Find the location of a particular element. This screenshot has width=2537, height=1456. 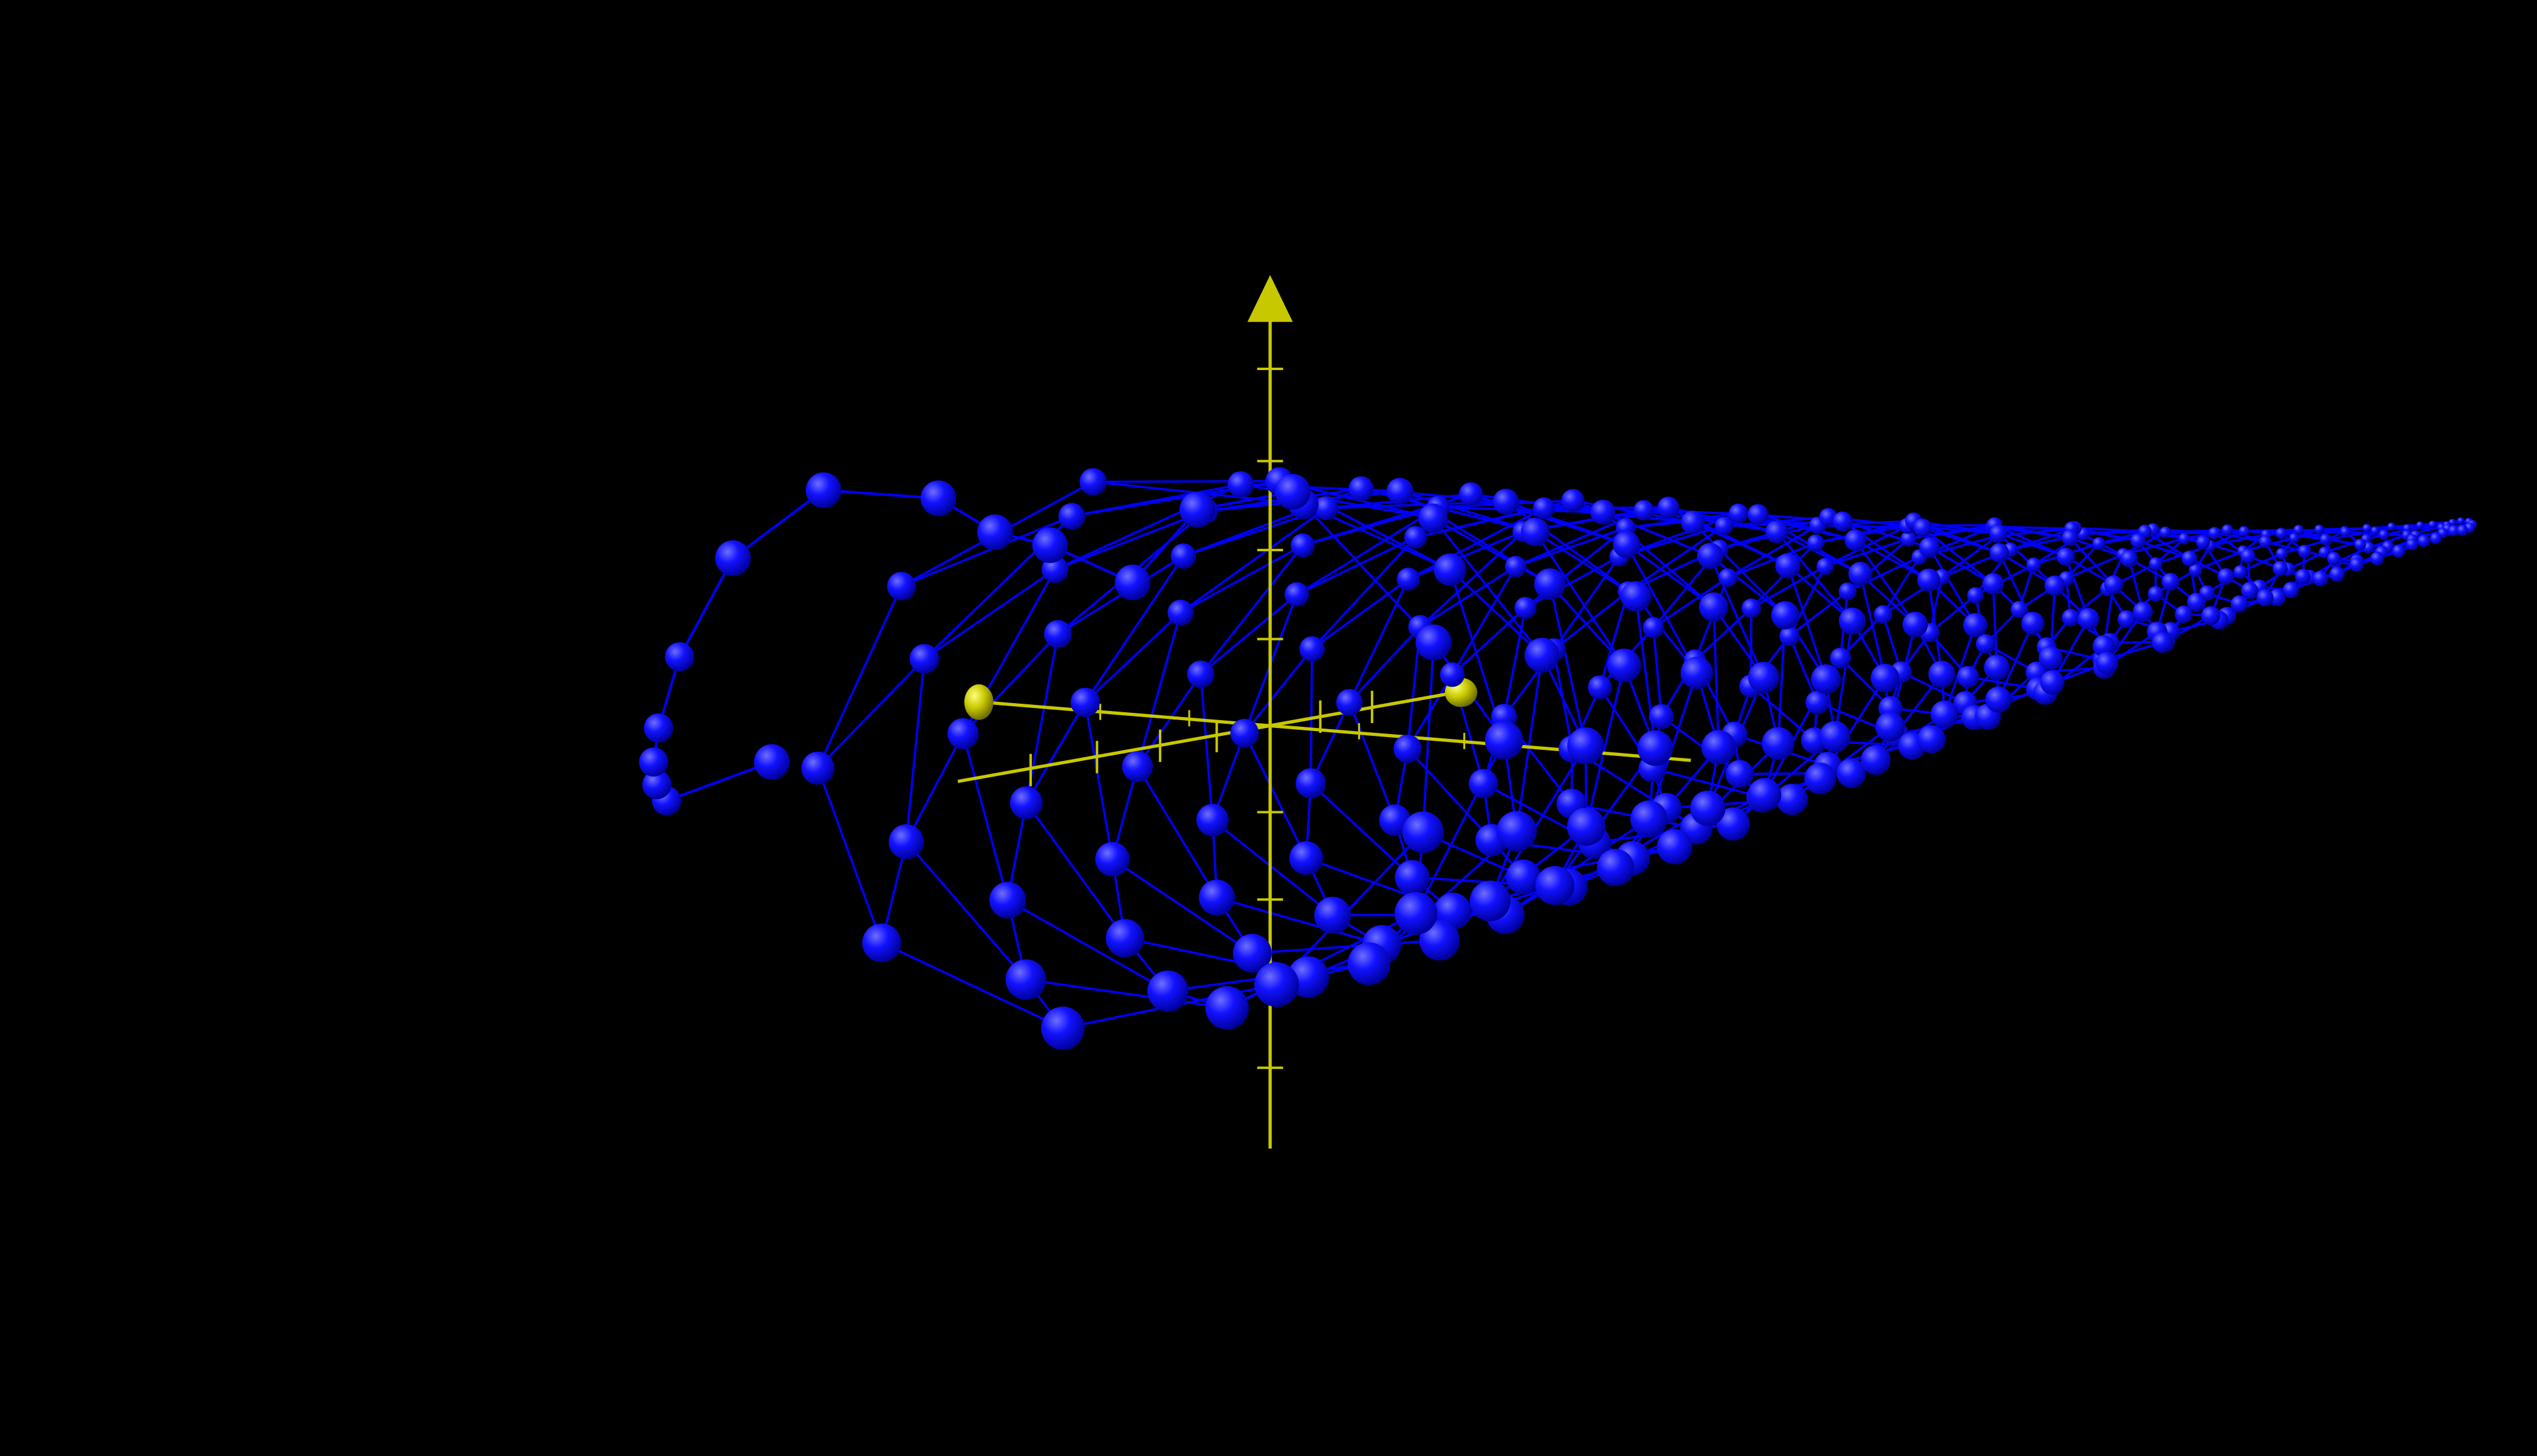

mesh-hook is located at coordinates (973, 646).